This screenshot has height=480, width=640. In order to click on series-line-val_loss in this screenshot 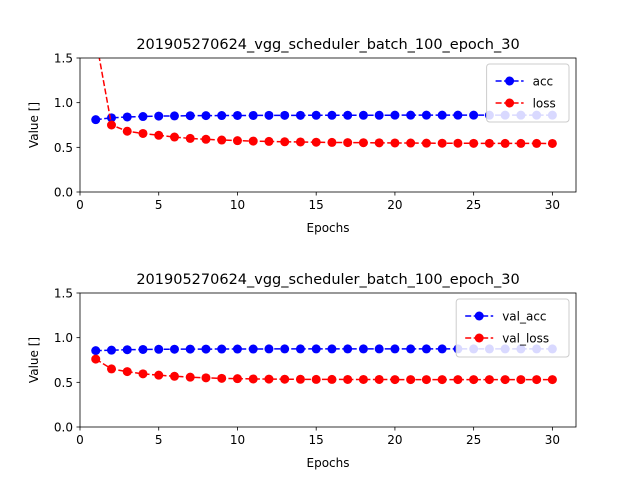, I will do `click(324, 369)`.